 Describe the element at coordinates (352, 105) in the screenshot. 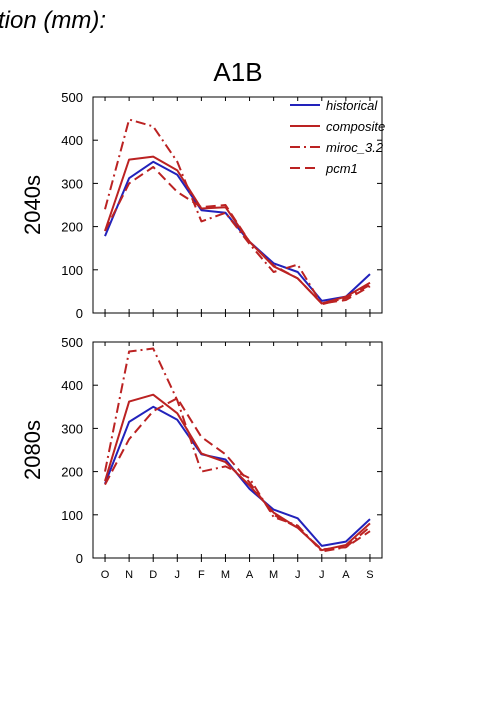

I see `legend-label: historical` at that location.